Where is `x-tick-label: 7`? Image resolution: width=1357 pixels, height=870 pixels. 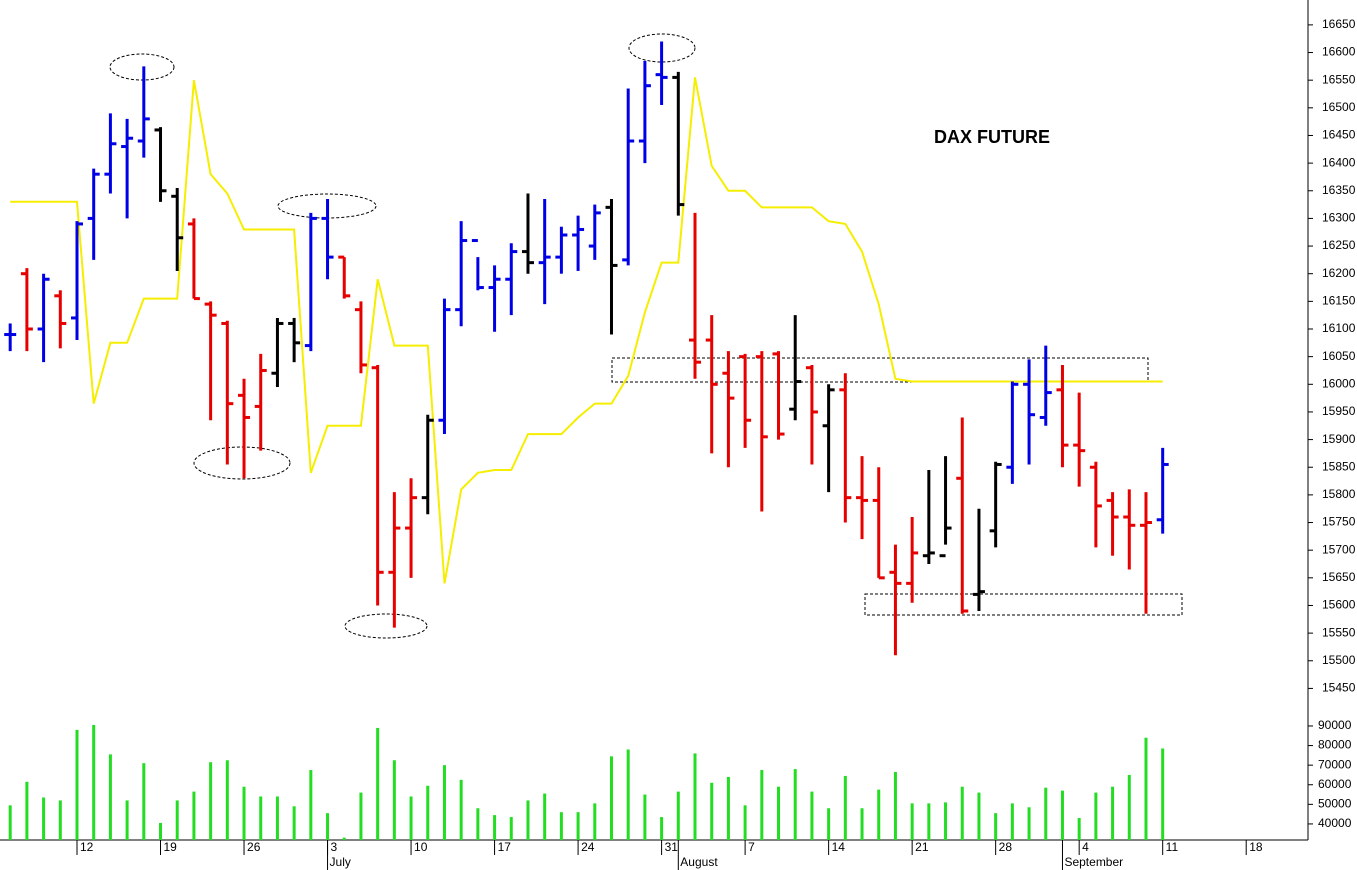 x-tick-label: 7 is located at coordinates (751, 847).